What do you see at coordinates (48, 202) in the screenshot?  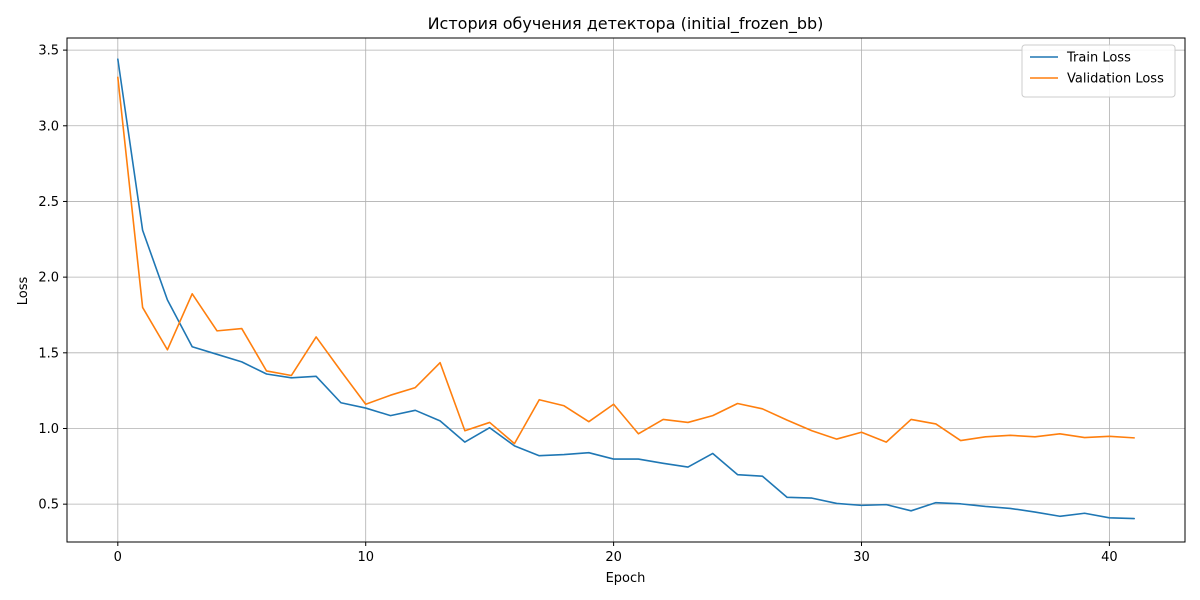 I see `y-tick-label: 2.5` at bounding box center [48, 202].